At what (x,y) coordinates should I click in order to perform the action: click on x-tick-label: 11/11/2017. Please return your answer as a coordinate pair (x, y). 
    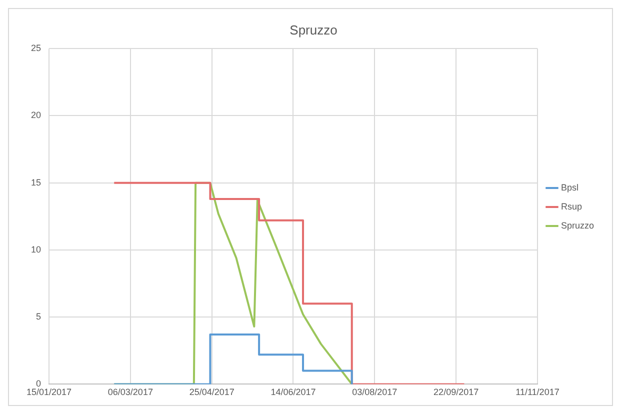
    Looking at the image, I should click on (538, 392).